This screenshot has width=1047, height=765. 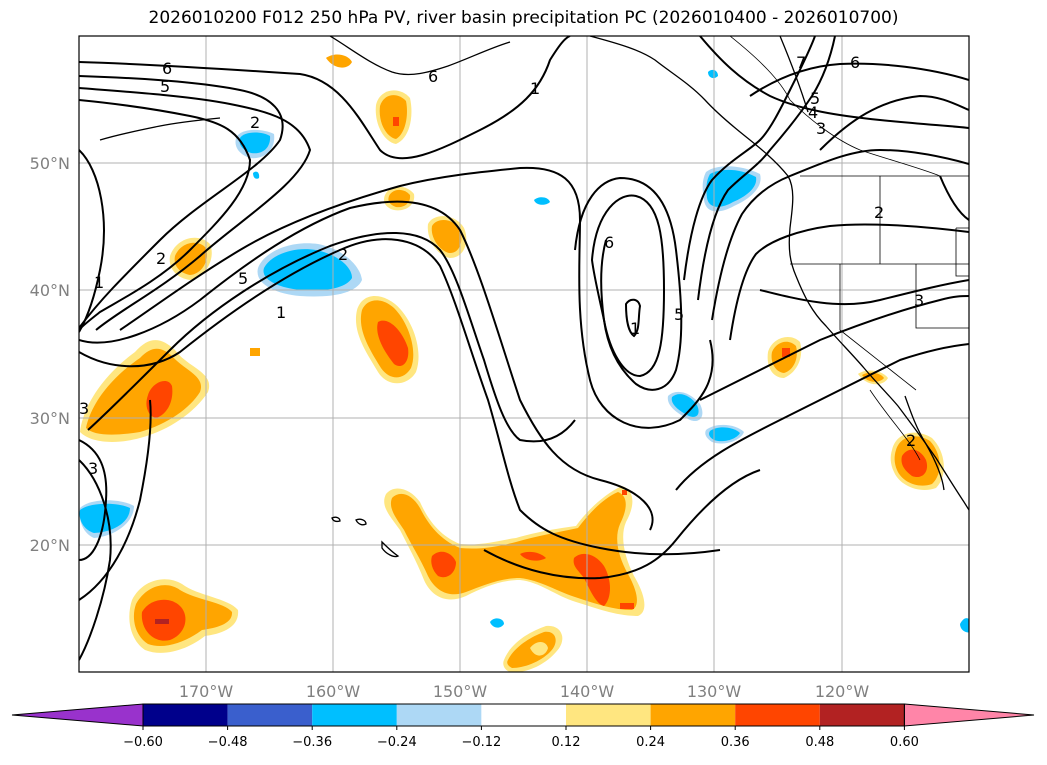 I want to click on political-borders, so click(x=849, y=248).